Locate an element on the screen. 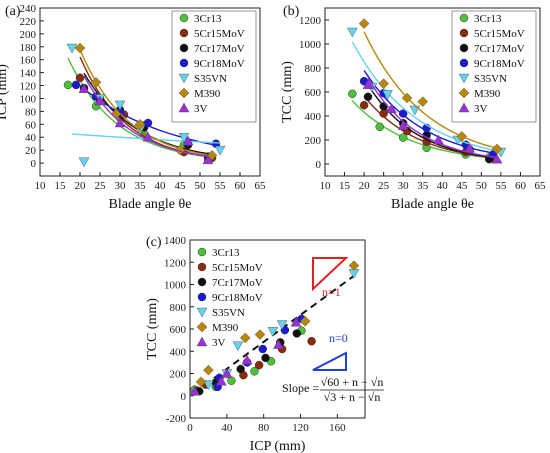  slope-triangle-n1 is located at coordinates (330, 274).